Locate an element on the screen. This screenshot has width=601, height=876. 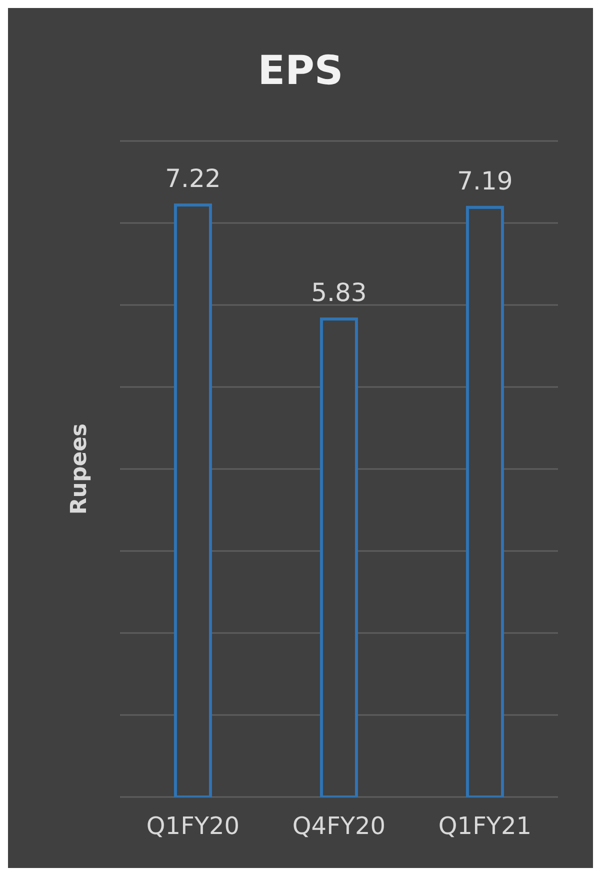
x-tick-label: Q1FY21 is located at coordinates (485, 826).